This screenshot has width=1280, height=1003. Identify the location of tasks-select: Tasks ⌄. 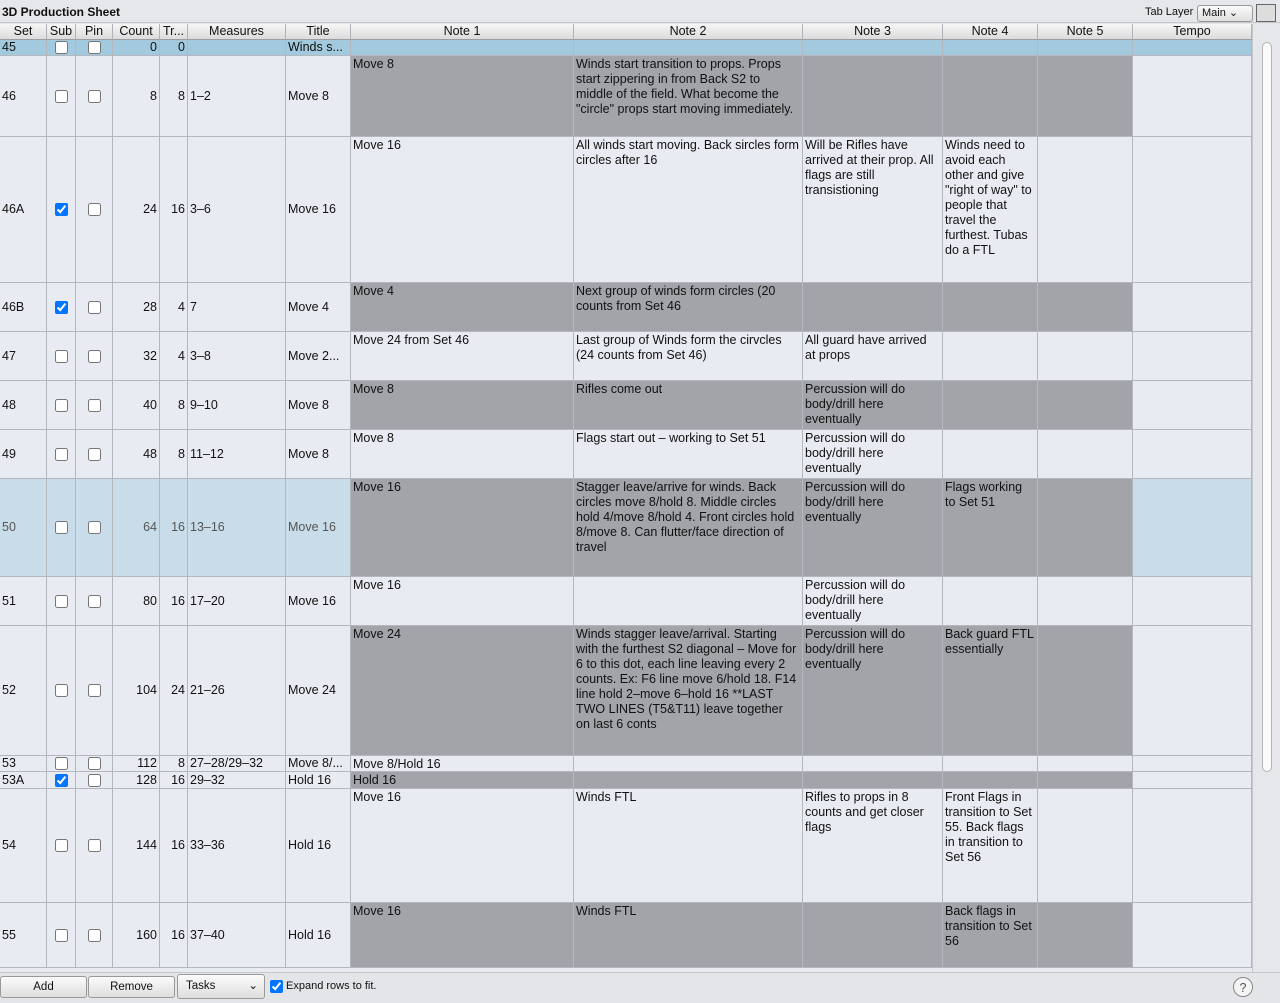
(221, 986).